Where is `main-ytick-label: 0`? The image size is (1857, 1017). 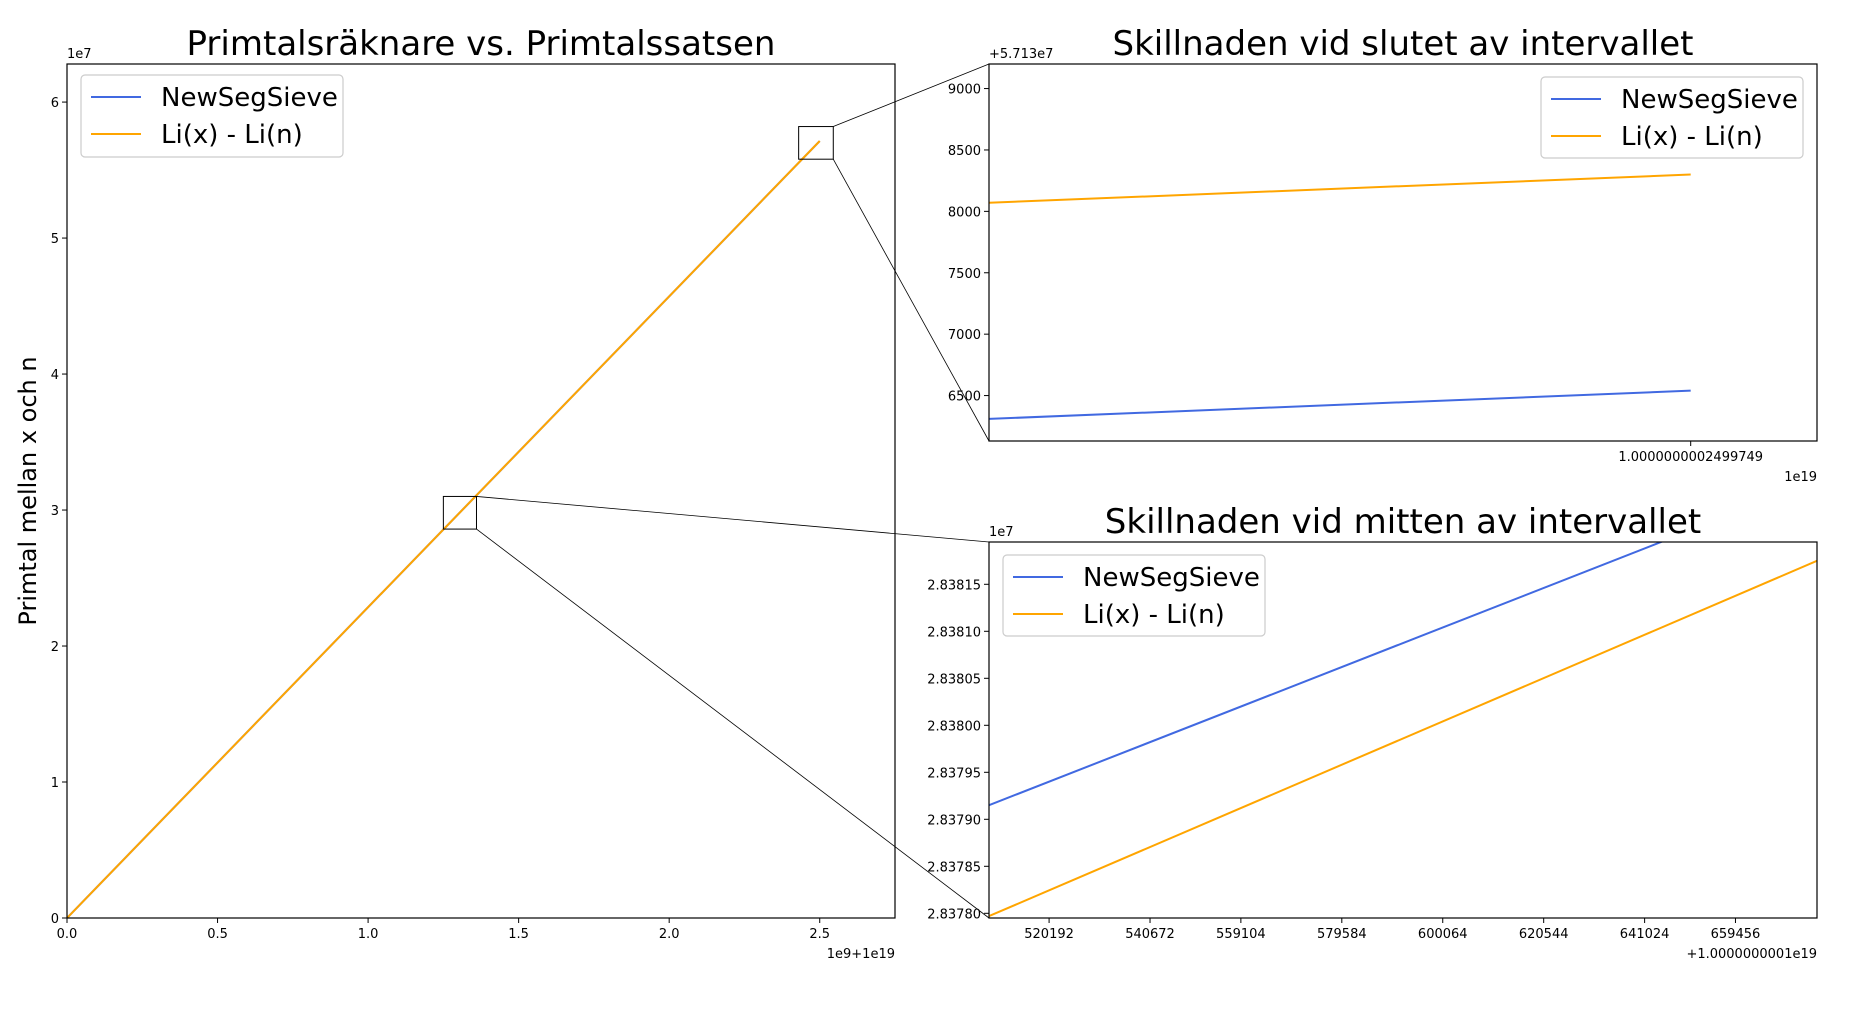 main-ytick-label: 0 is located at coordinates (55, 919).